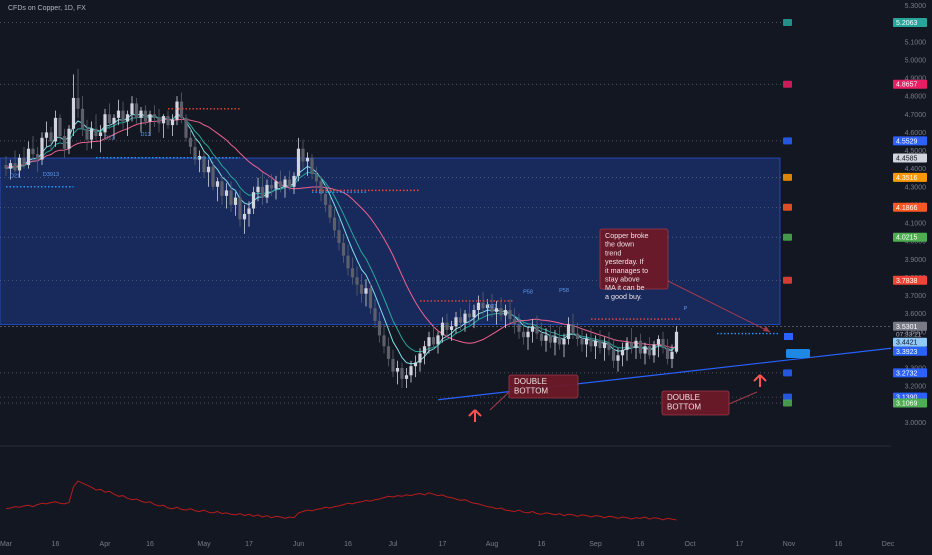  What do you see at coordinates (916, 6) in the screenshot?
I see `y-tick-label: 5.3000` at bounding box center [916, 6].